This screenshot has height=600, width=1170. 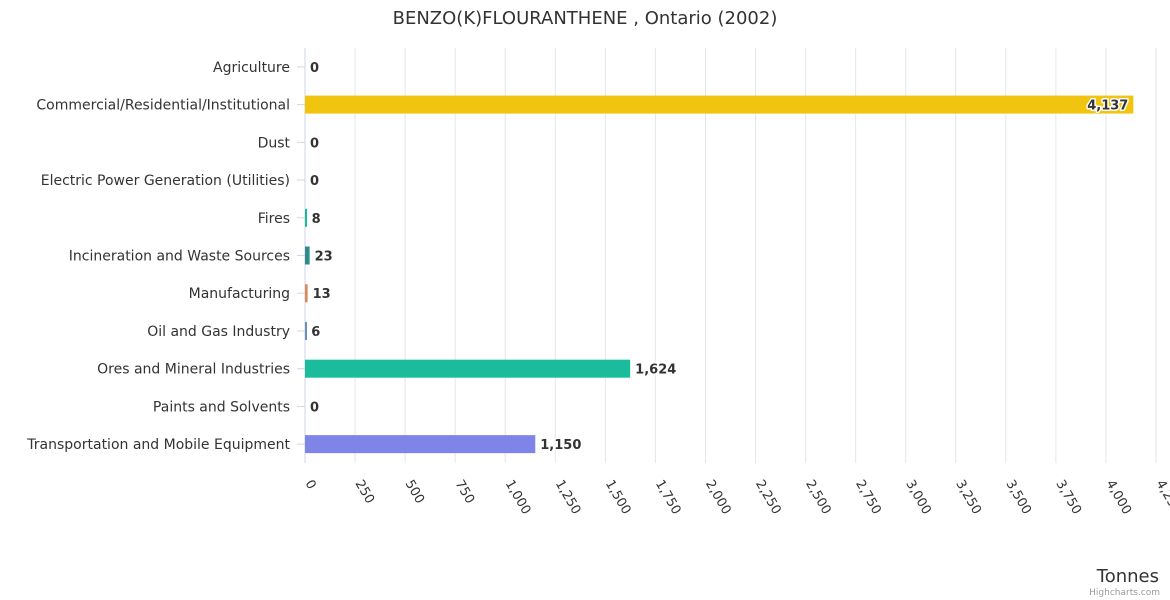 What do you see at coordinates (1124, 593) in the screenshot?
I see `credits-link: Highcharts.com` at bounding box center [1124, 593].